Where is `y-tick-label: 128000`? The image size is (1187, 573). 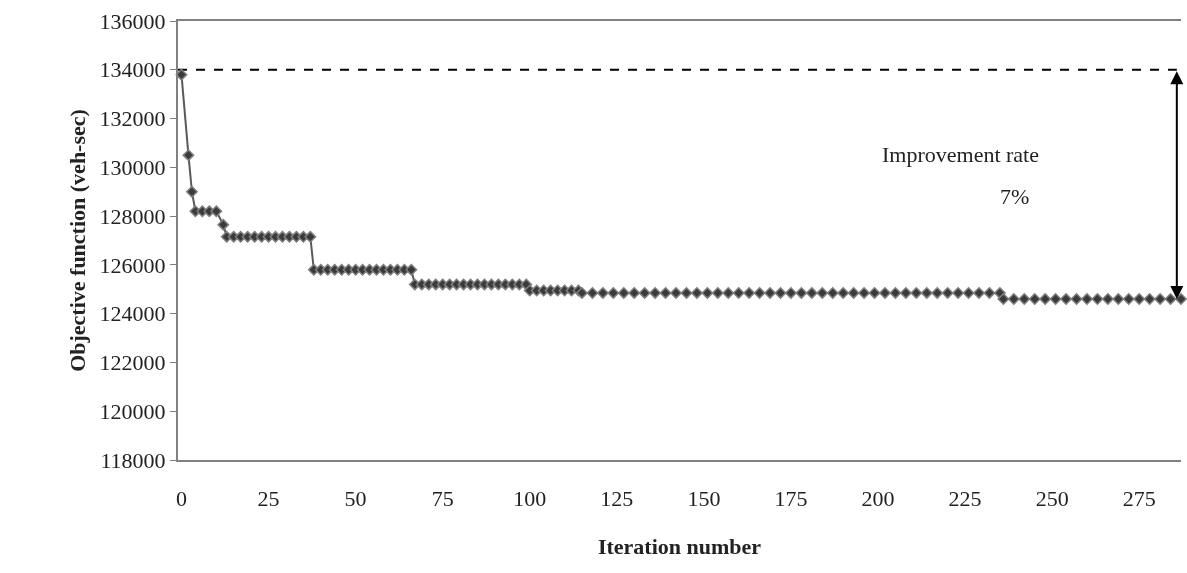
y-tick-label: 128000 is located at coordinates (132, 216).